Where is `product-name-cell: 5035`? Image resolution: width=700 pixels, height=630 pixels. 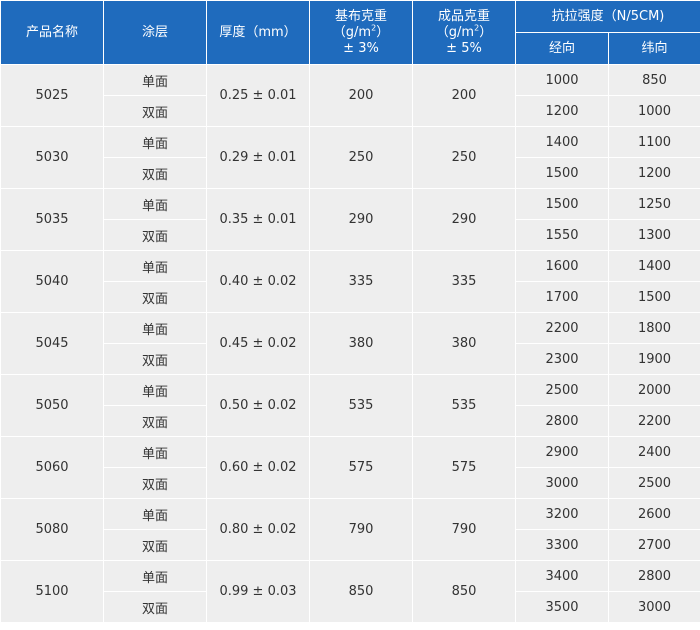 product-name-cell: 5035 is located at coordinates (52, 219).